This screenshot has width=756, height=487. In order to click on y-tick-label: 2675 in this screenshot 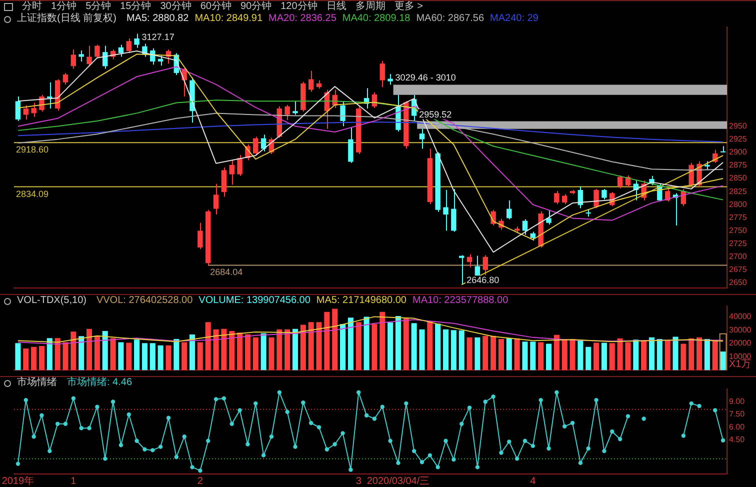, I will do `click(738, 269)`.